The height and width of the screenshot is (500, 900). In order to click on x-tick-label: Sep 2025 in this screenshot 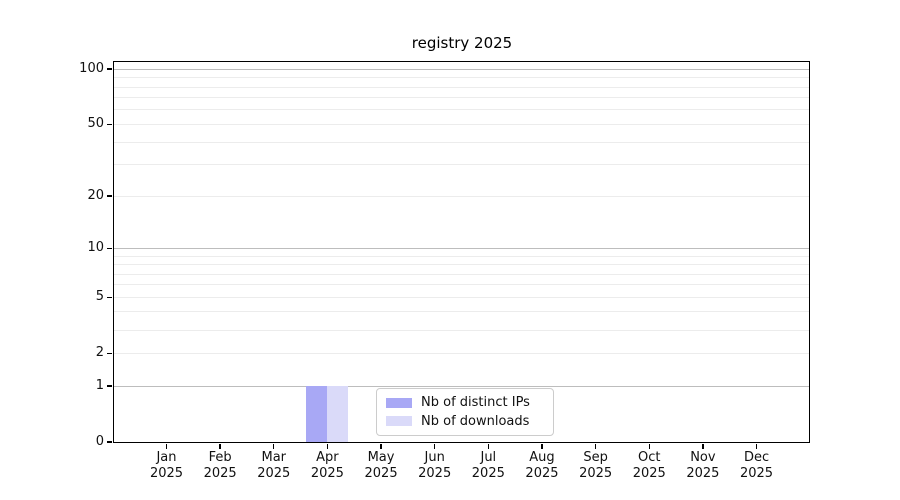, I will do `click(596, 466)`.